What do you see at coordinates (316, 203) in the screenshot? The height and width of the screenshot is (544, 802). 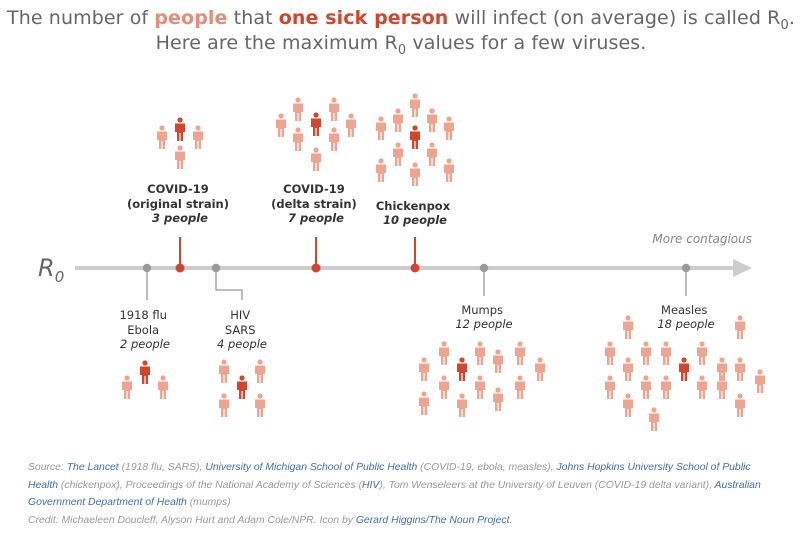 I see `label-covid-delta: COVID-19 (delta strain) 7 people` at bounding box center [316, 203].